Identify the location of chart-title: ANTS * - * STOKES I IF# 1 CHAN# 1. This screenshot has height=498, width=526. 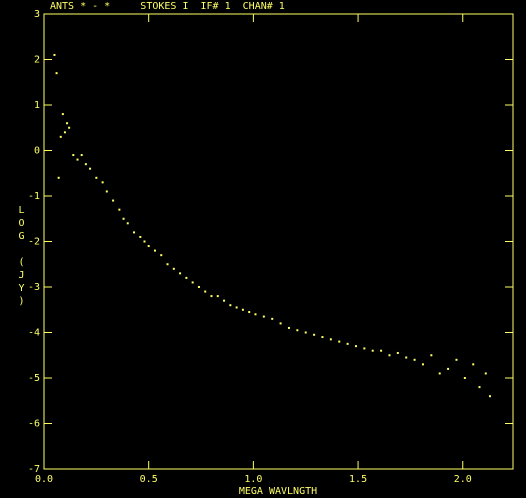
(167, 6).